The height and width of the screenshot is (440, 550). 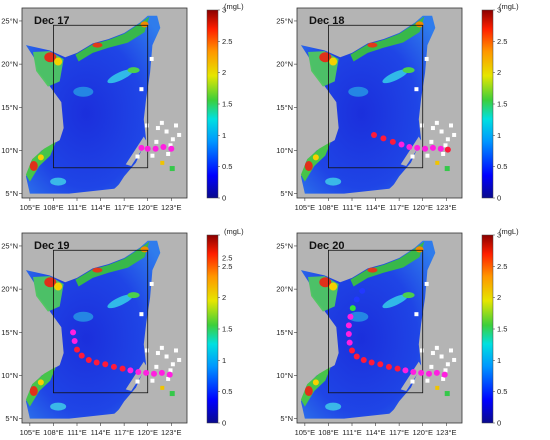 What do you see at coordinates (227, 41) in the screenshot?
I see `colorbar-tick-label: 2.5` at bounding box center [227, 41].